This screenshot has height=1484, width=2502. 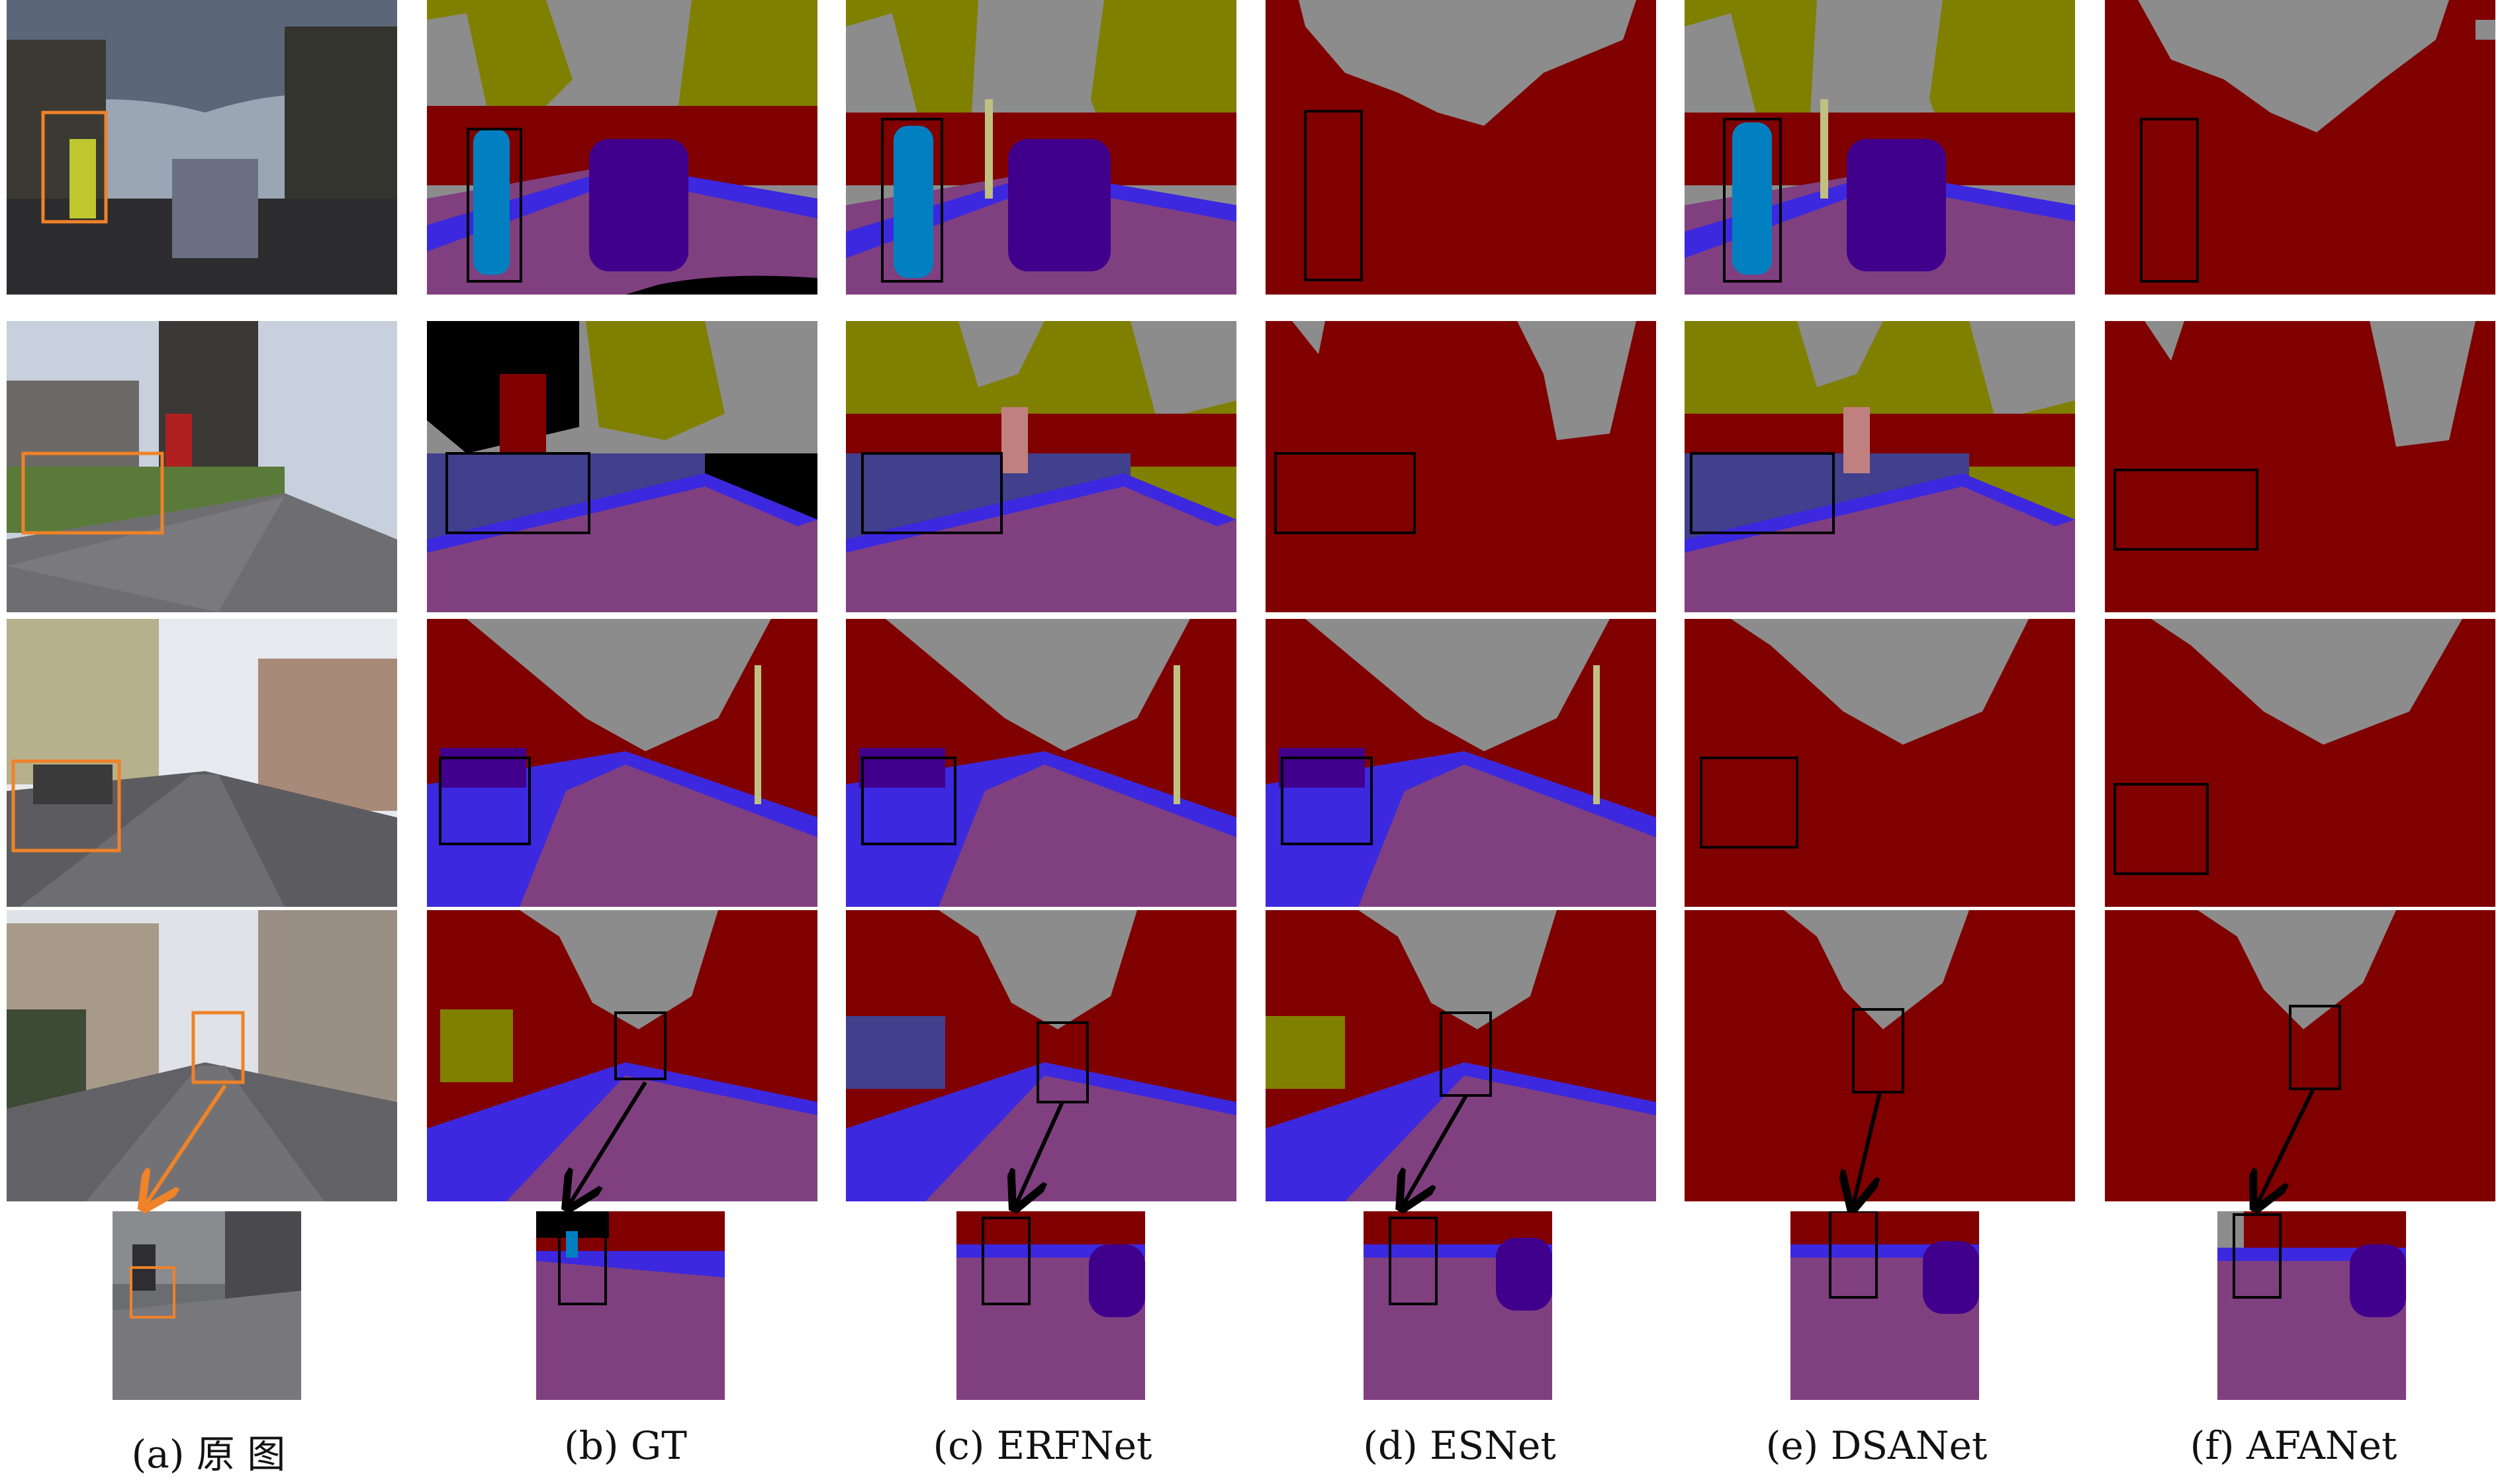 I want to click on afanet-zoom-crop, so click(x=2311, y=1306).